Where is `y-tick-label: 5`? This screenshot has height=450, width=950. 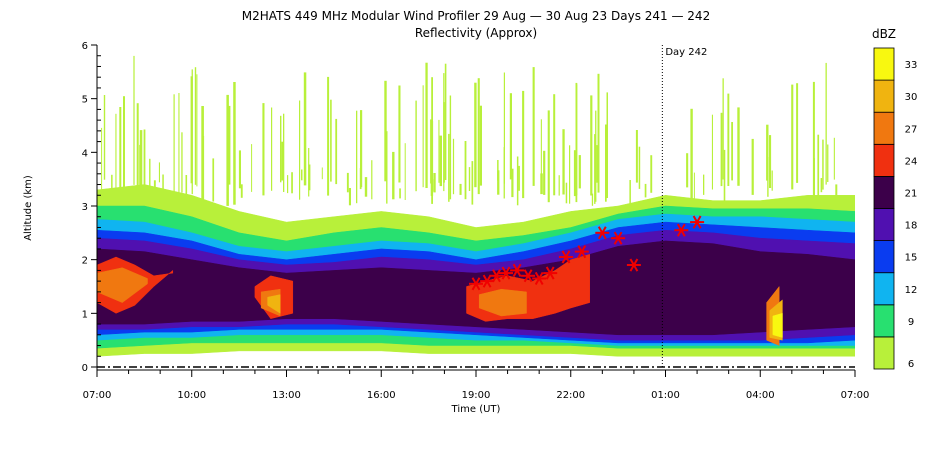
y-tick-label: 5 is located at coordinates (85, 100).